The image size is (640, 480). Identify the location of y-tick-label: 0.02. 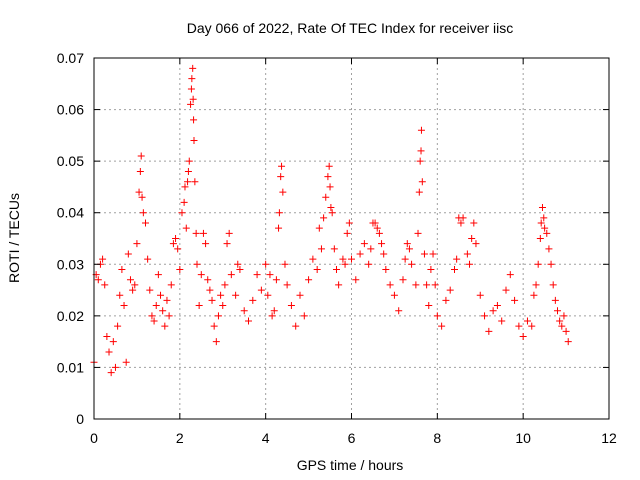
(70, 316).